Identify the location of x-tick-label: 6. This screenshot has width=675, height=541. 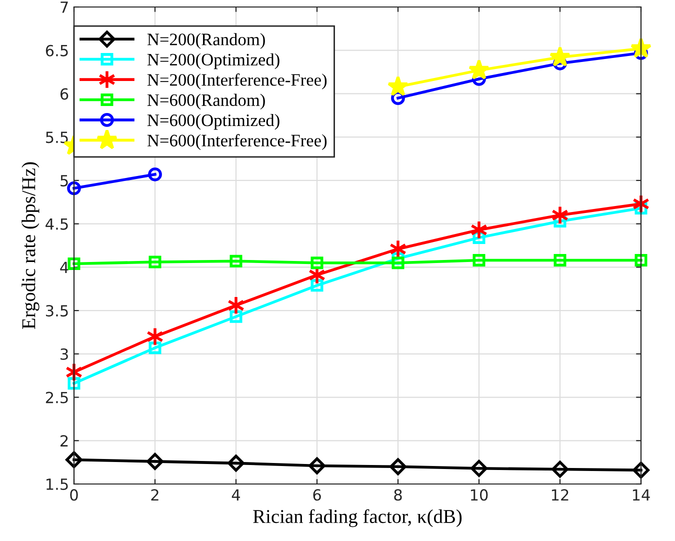
(317, 495).